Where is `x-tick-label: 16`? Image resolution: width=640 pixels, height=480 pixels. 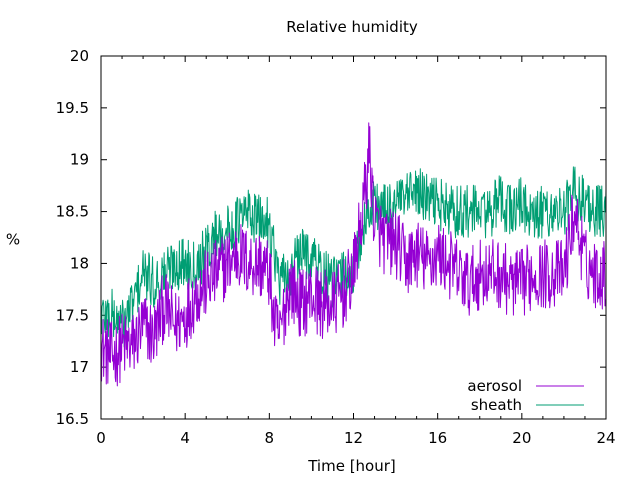
x-tick-label: 16 is located at coordinates (437, 438).